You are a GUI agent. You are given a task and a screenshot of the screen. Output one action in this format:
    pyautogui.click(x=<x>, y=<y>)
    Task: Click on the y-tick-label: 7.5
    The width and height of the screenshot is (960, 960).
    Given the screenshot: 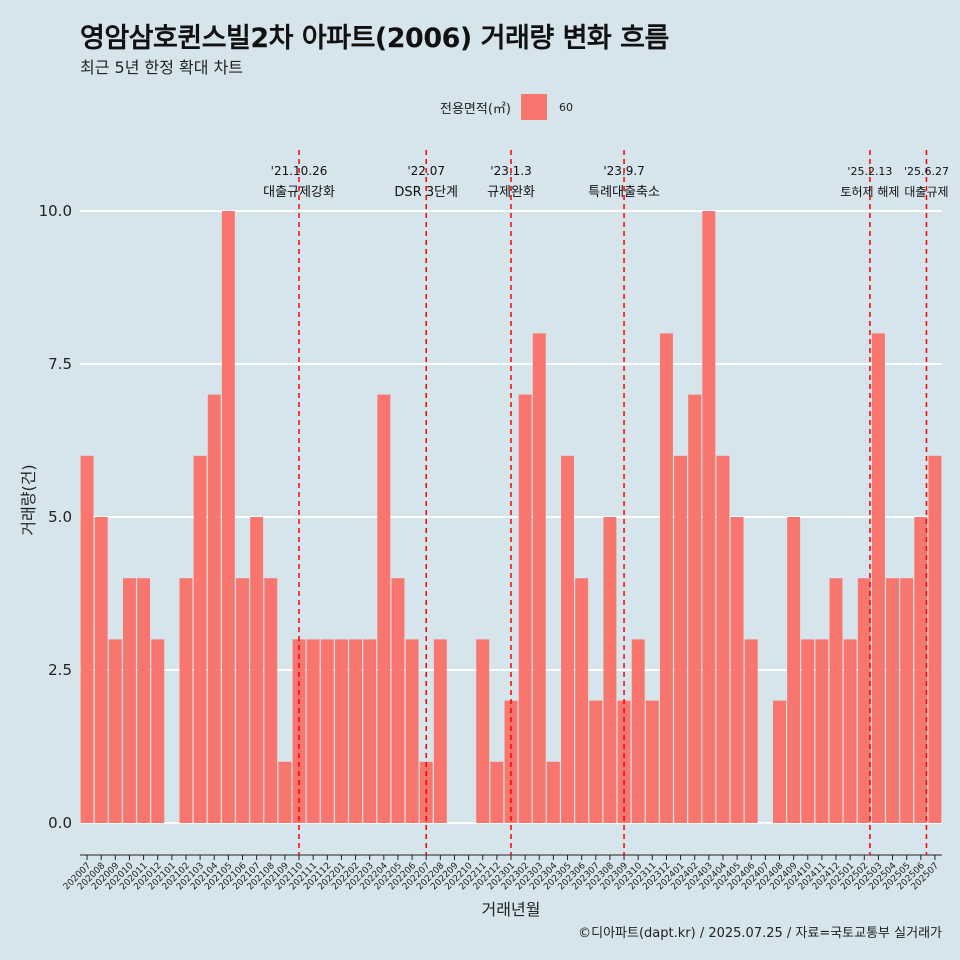 What is the action you would take?
    pyautogui.click(x=60, y=364)
    